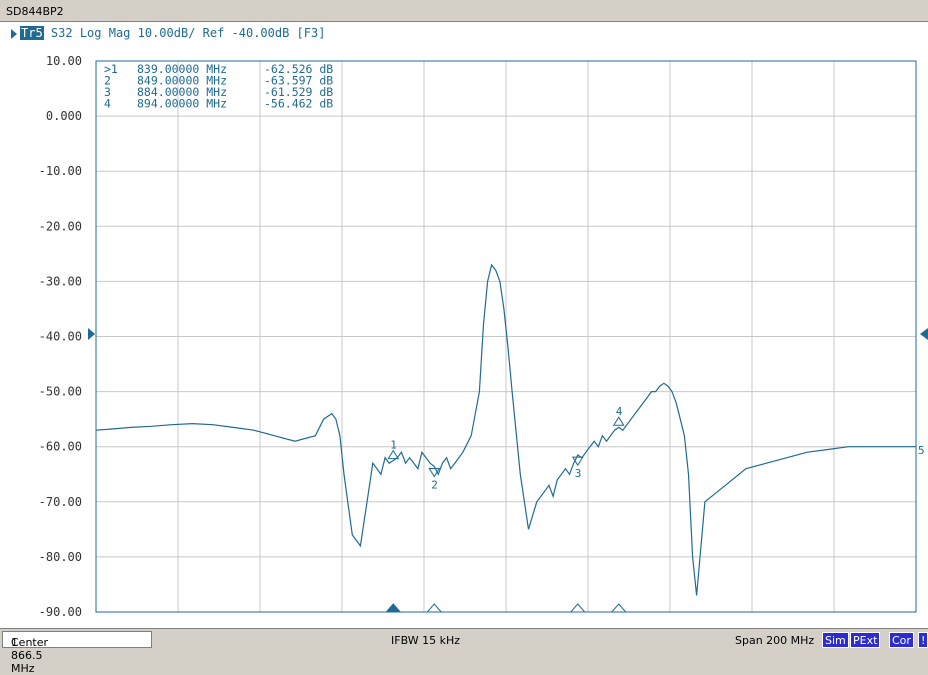  What do you see at coordinates (60, 557) in the screenshot?
I see `y-tick-label: -80.00` at bounding box center [60, 557].